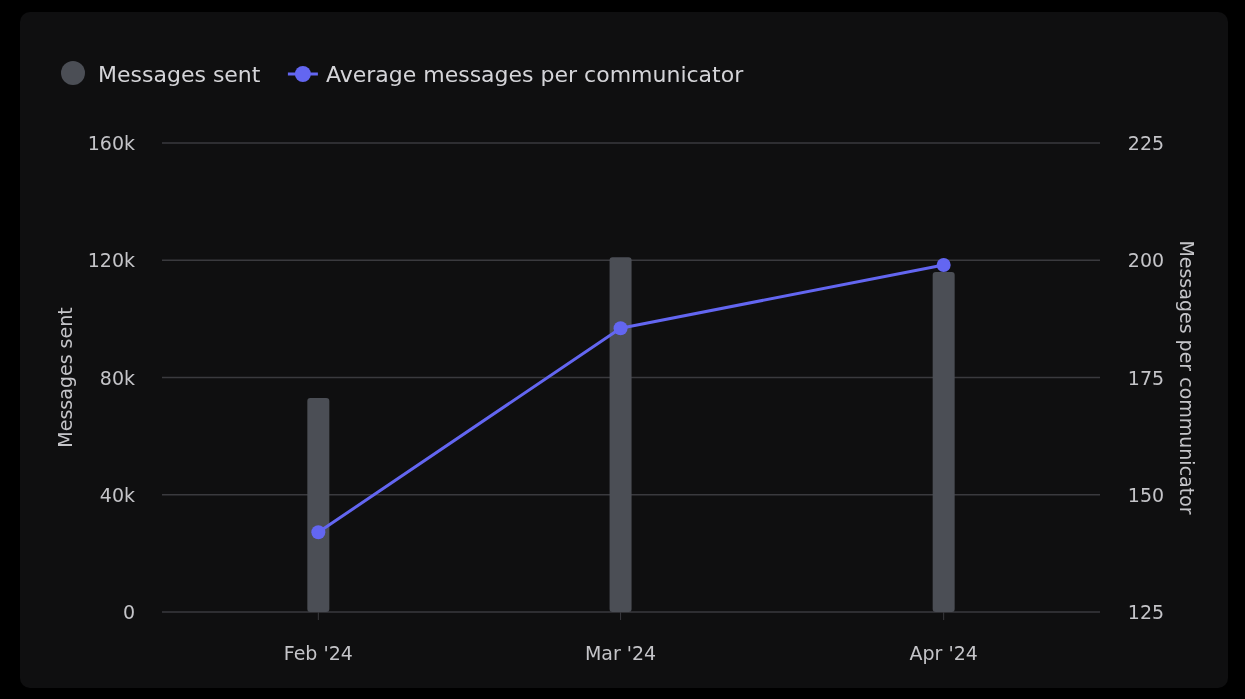 The width and height of the screenshot is (1245, 699). I want to click on y-tick-label: 0, so click(128, 612).